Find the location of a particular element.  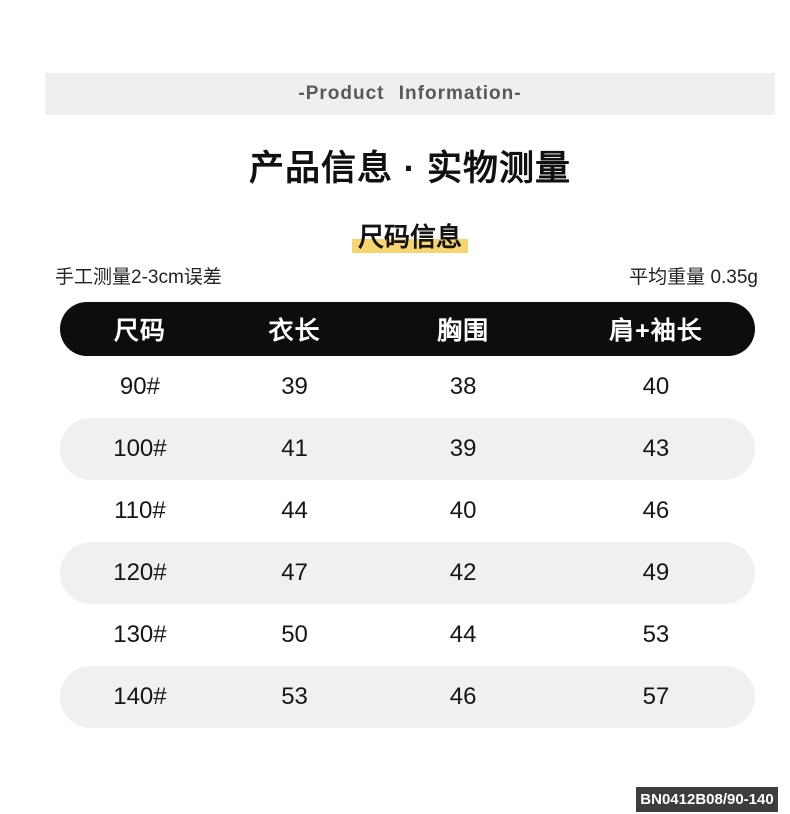

product-information-banner: -Product Information- is located at coordinates (410, 94).